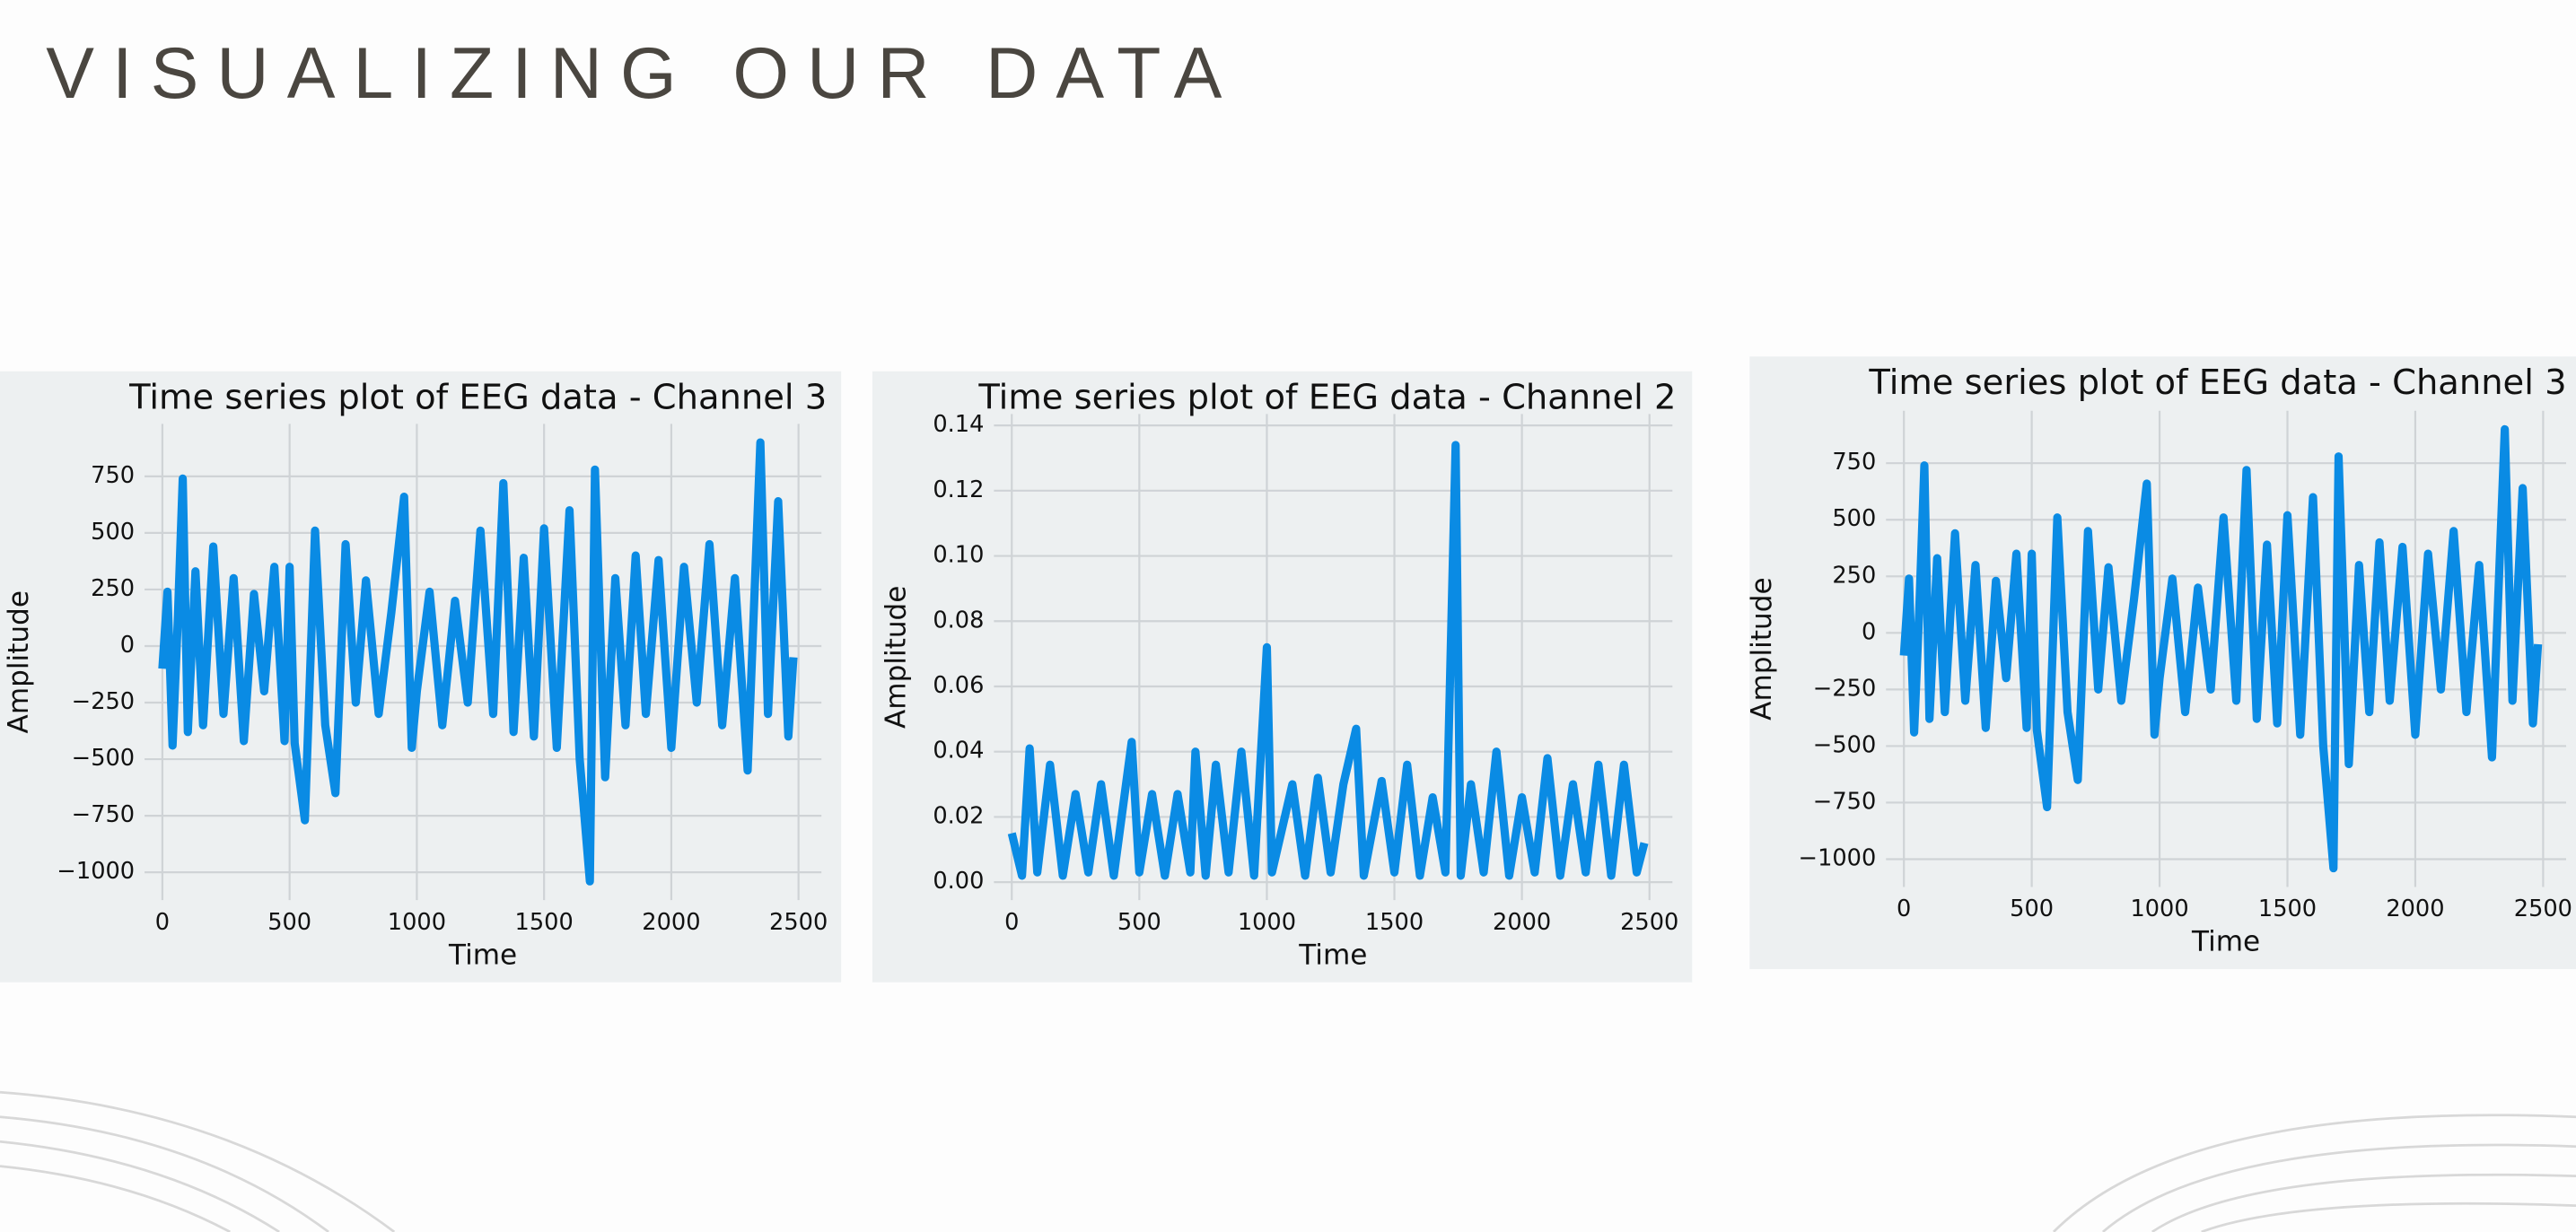 The image size is (2576, 1232). I want to click on y-tick-label: 0.10, so click(959, 555).